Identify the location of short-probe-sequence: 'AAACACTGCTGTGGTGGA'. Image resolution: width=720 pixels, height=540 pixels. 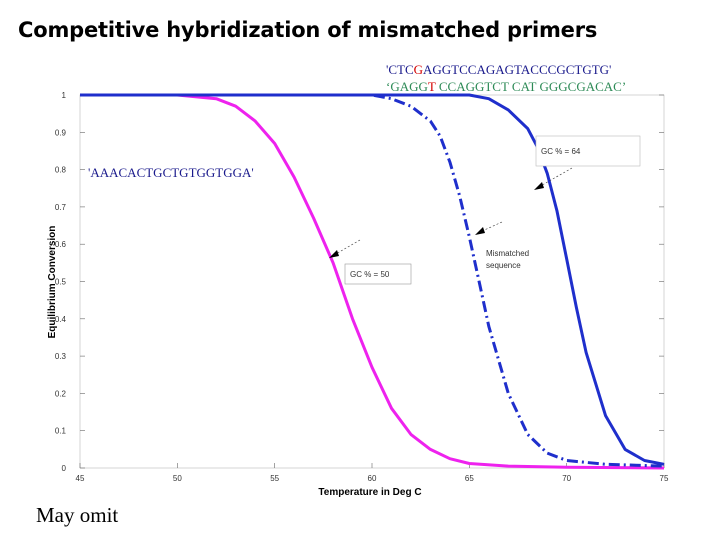
(171, 172).